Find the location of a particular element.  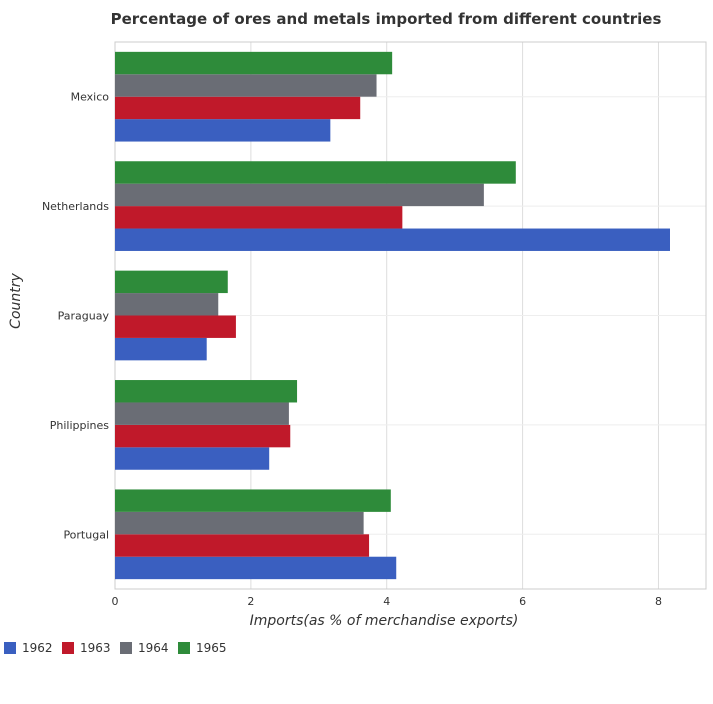

bar-mexico-1964 is located at coordinates (246, 85).